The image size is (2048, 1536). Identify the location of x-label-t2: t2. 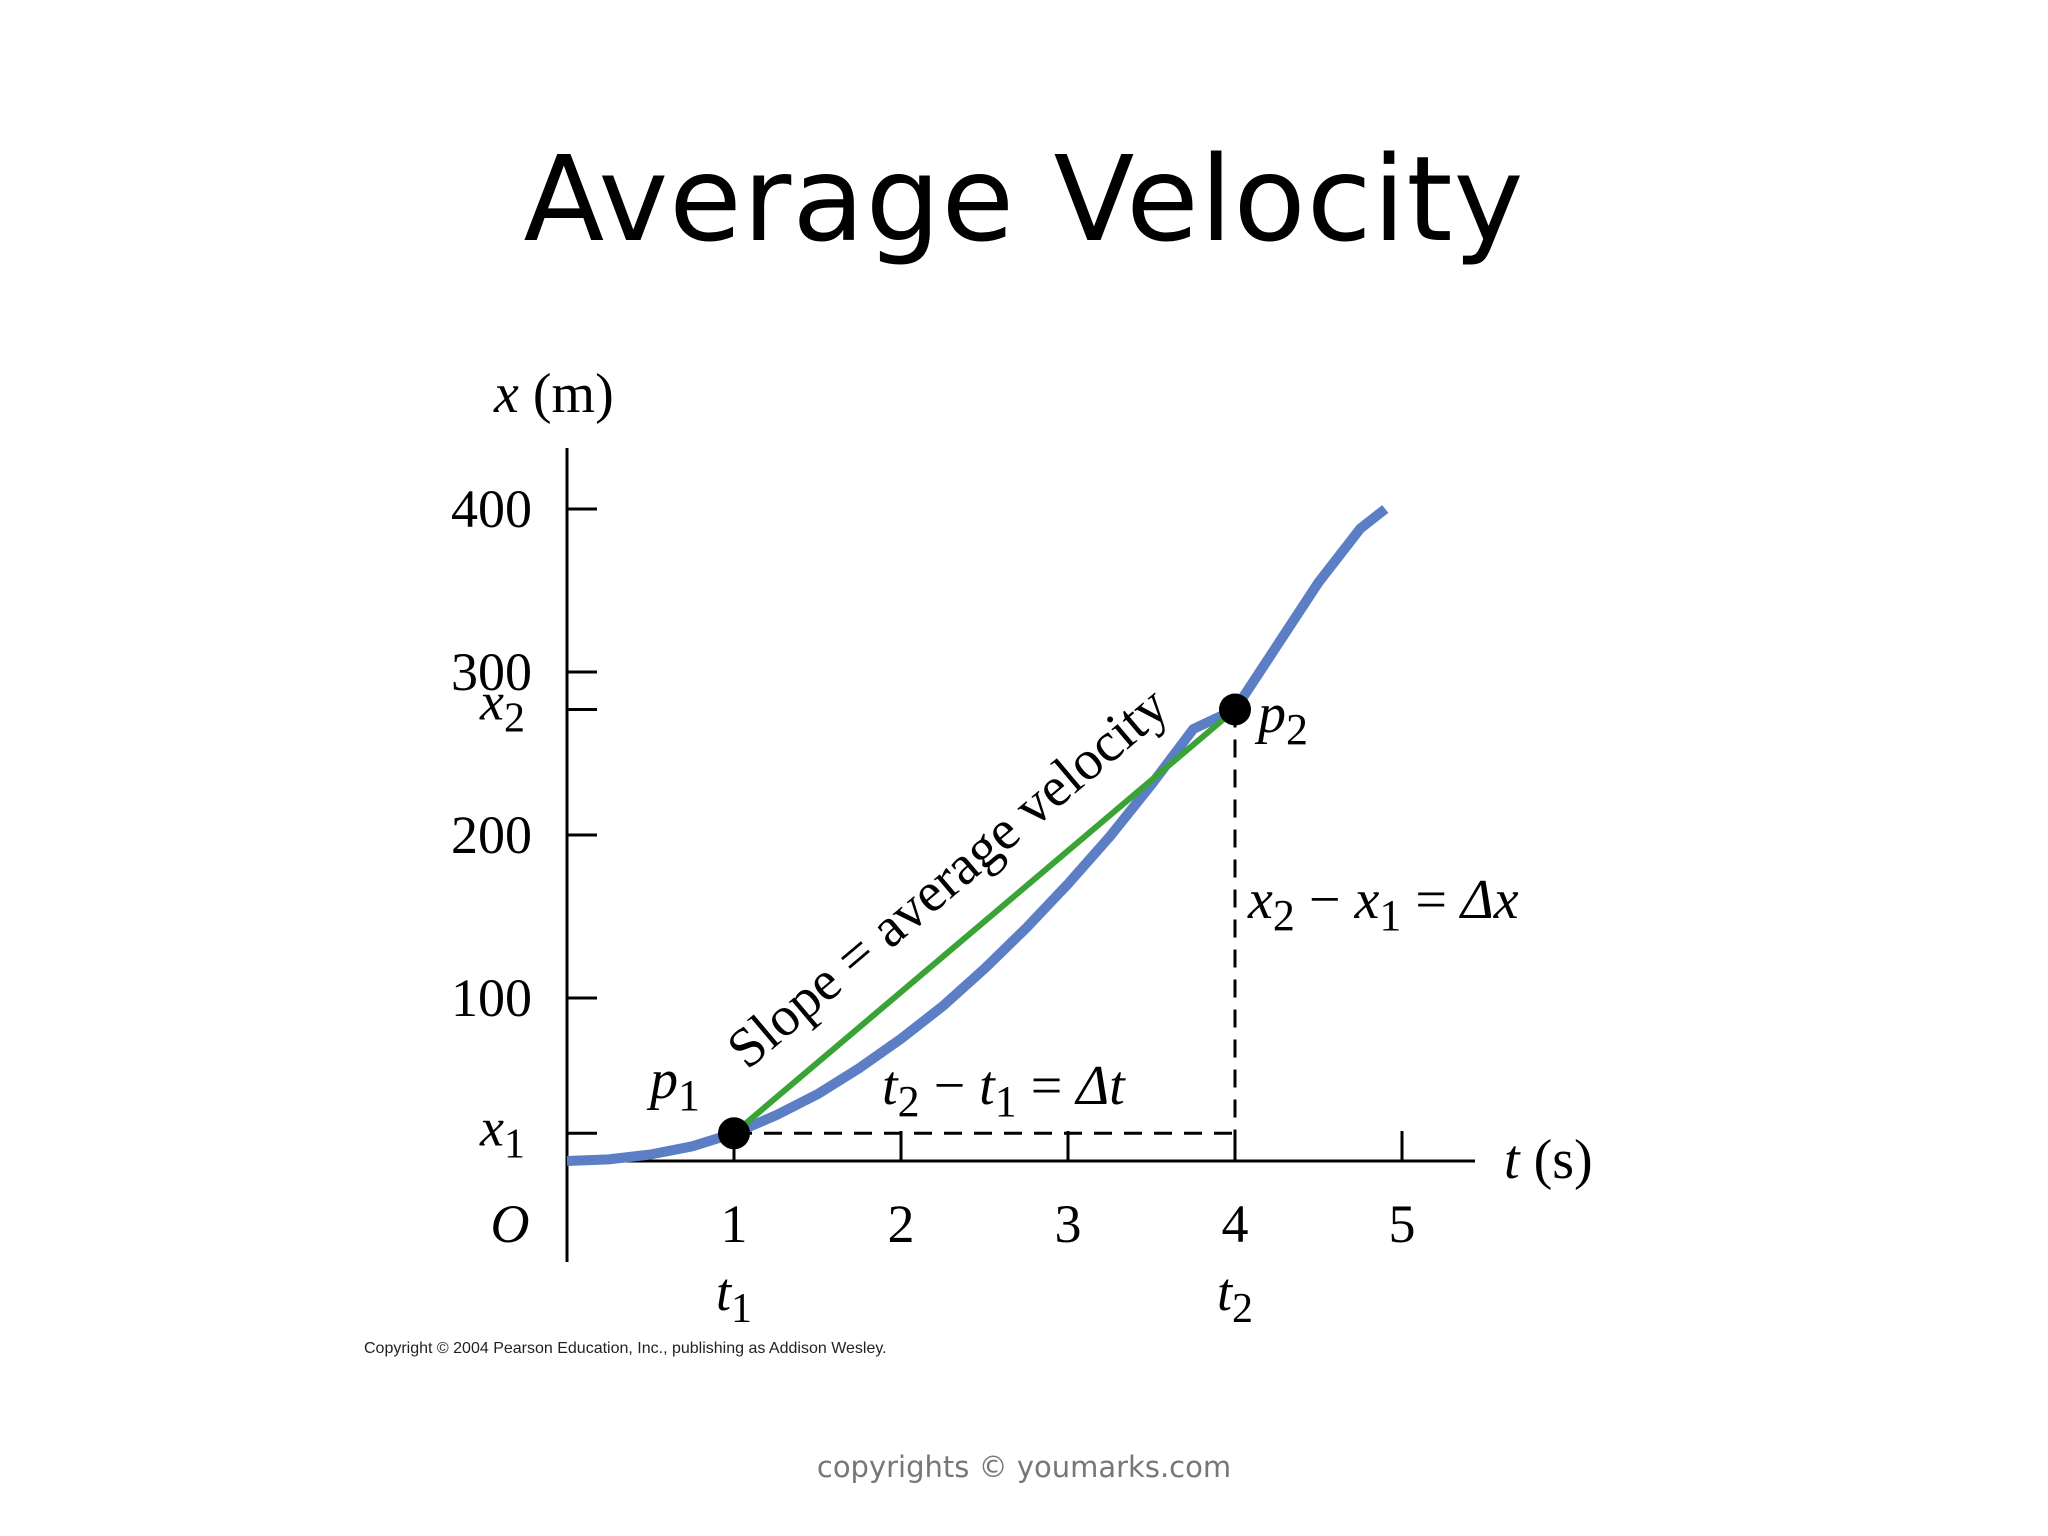
(1235, 1297).